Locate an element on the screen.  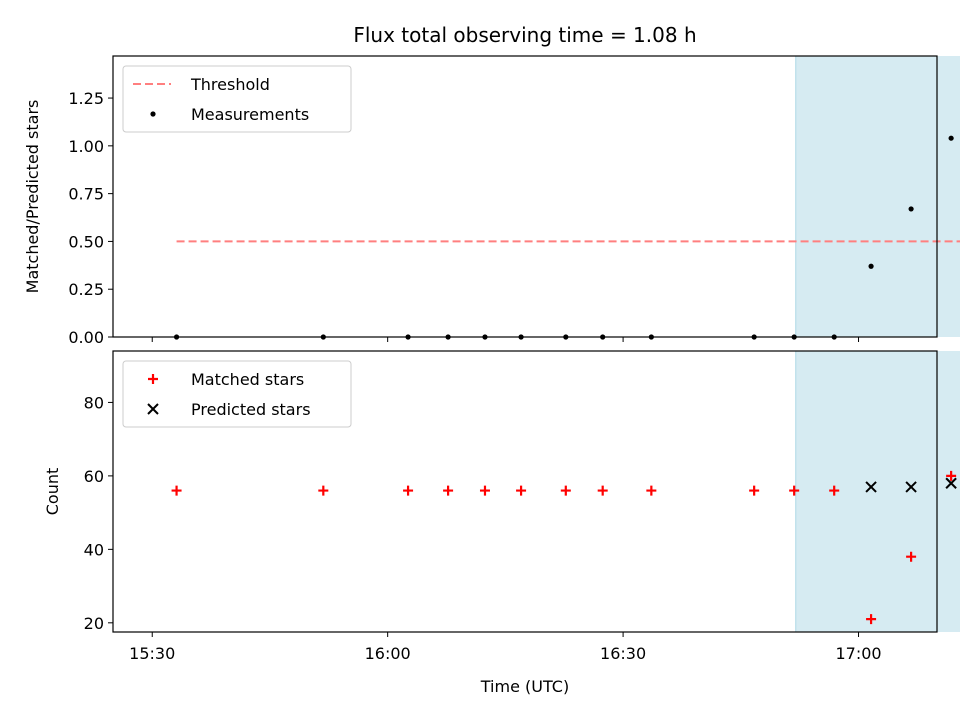
legend: Matched stars Predicted stars is located at coordinates (237, 394).